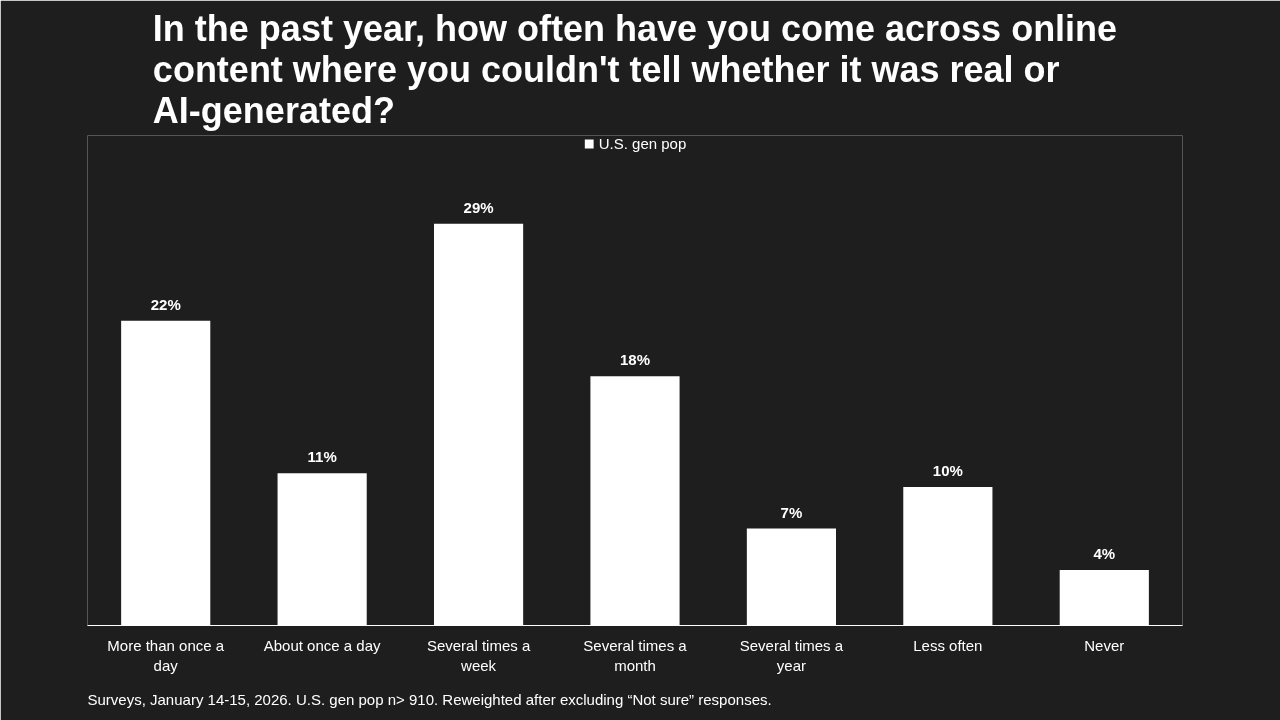  Describe the element at coordinates (322, 645) in the screenshot. I see `x-tick-label: About once a day` at that location.